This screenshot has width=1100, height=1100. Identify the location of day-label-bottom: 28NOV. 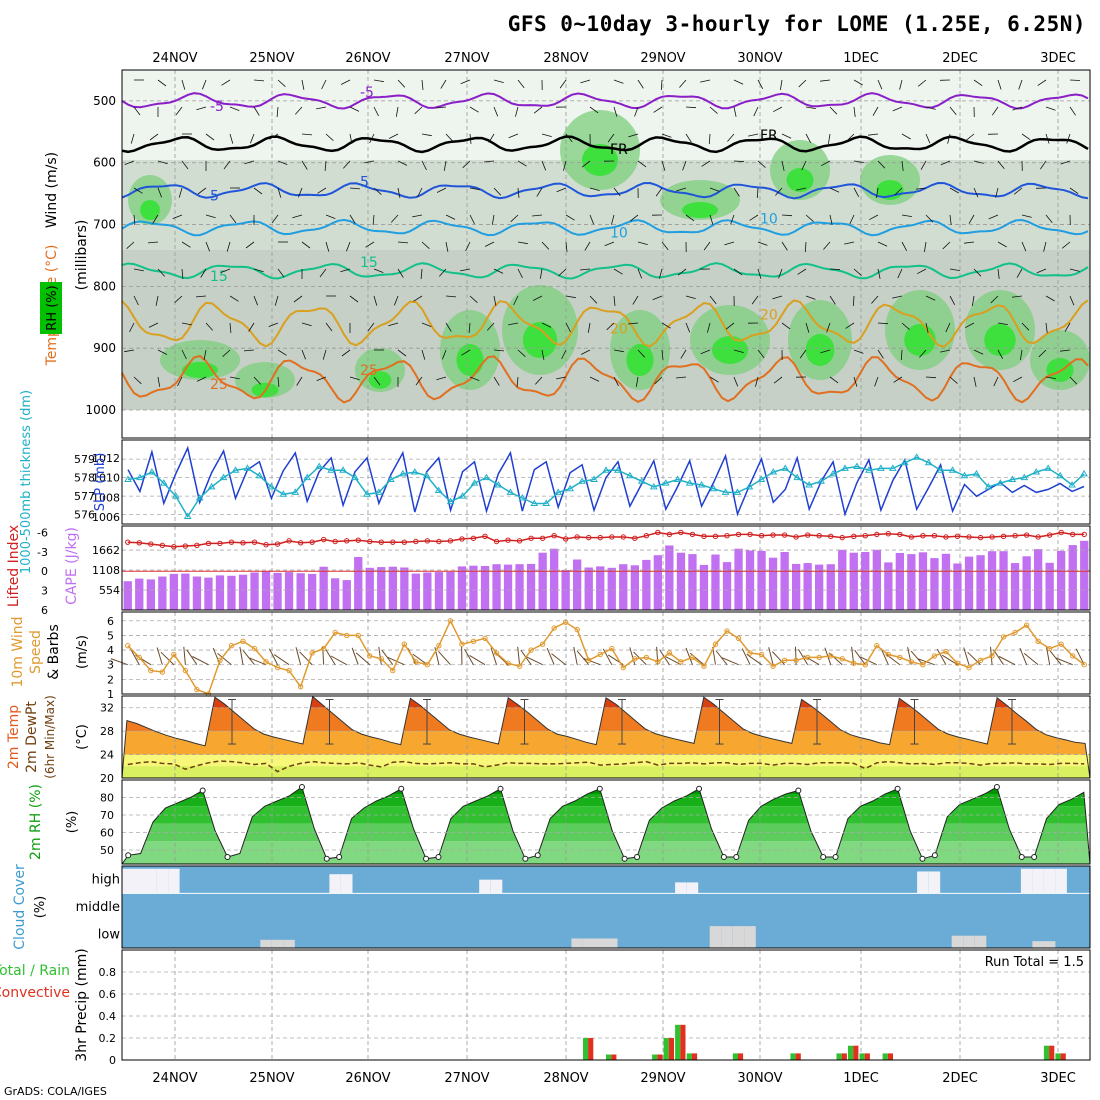
(565, 1078).